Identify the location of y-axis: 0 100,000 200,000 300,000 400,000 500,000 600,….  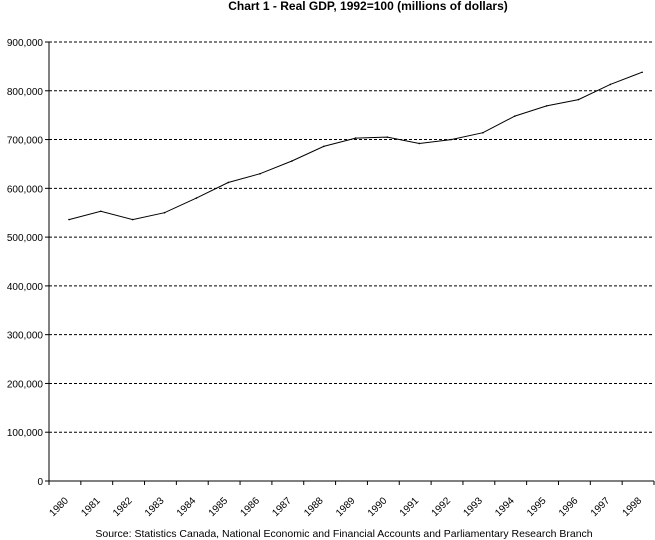
(28, 263).